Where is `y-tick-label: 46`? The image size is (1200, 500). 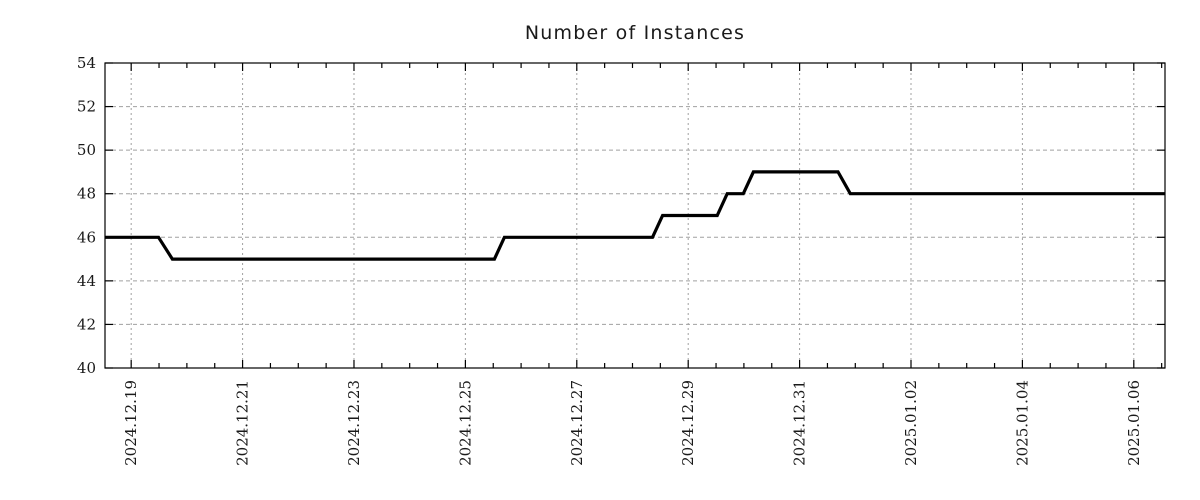 y-tick-label: 46 is located at coordinates (86, 237).